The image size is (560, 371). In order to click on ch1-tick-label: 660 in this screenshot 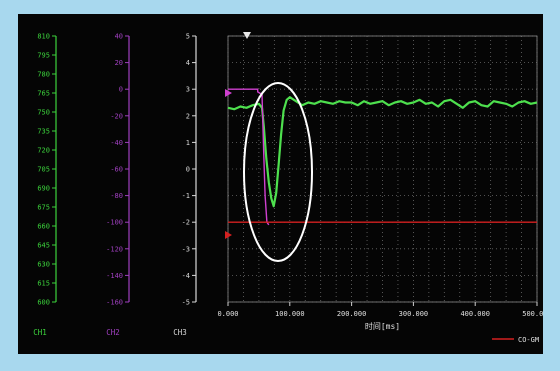, I will do `click(43, 227)`.